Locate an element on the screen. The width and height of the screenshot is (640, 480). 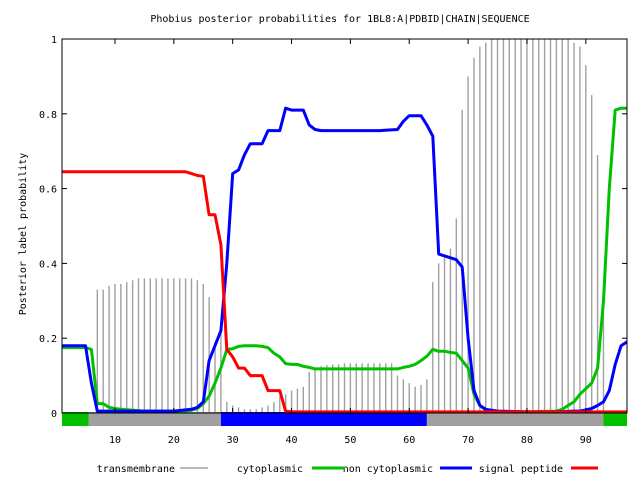
y-tick-label: 0.2 is located at coordinates (48, 339).